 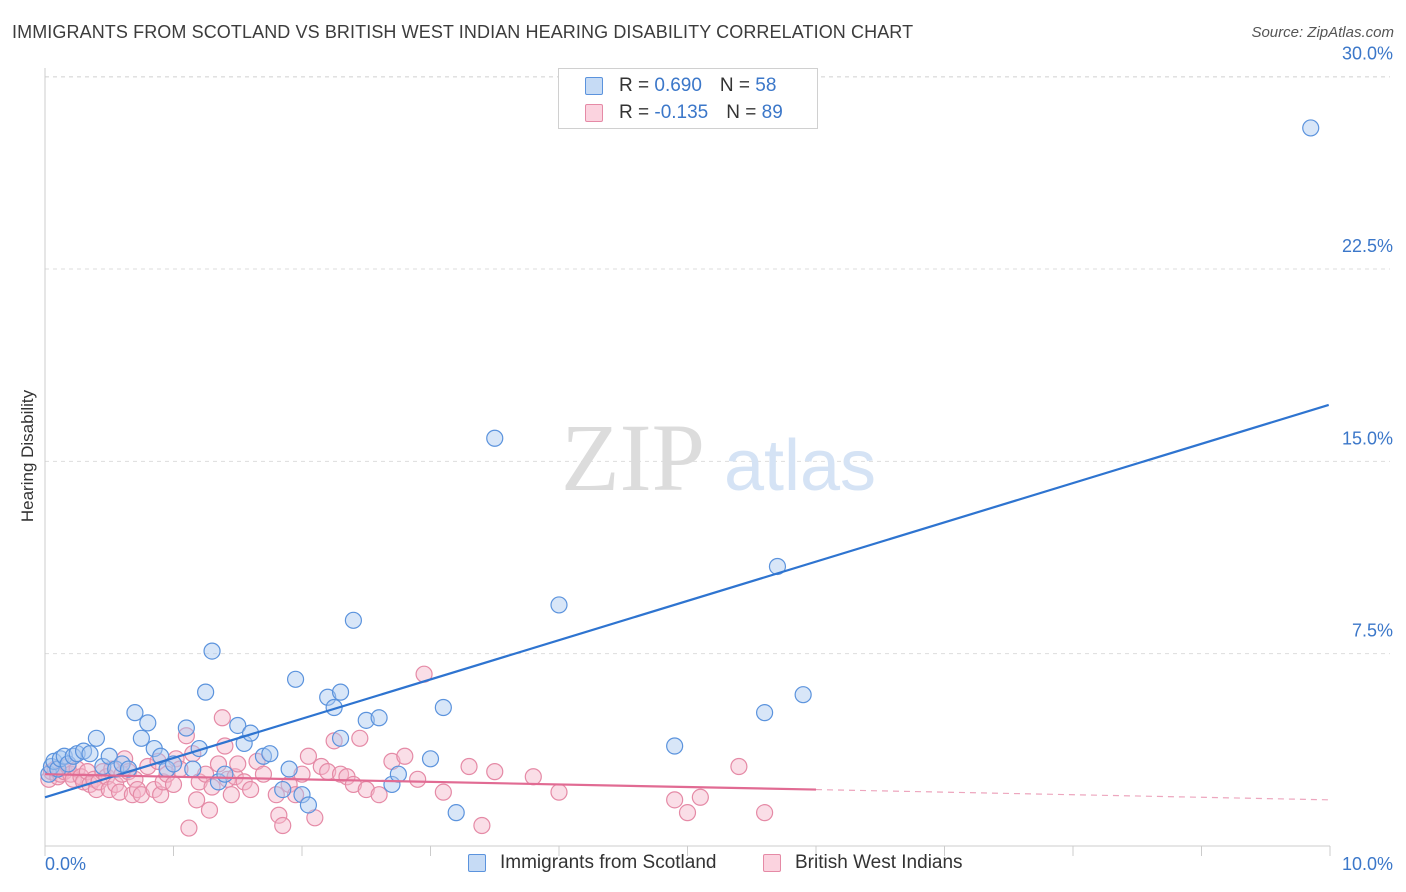 I want to click on watermark-zip: ZIP, so click(x=633, y=457).